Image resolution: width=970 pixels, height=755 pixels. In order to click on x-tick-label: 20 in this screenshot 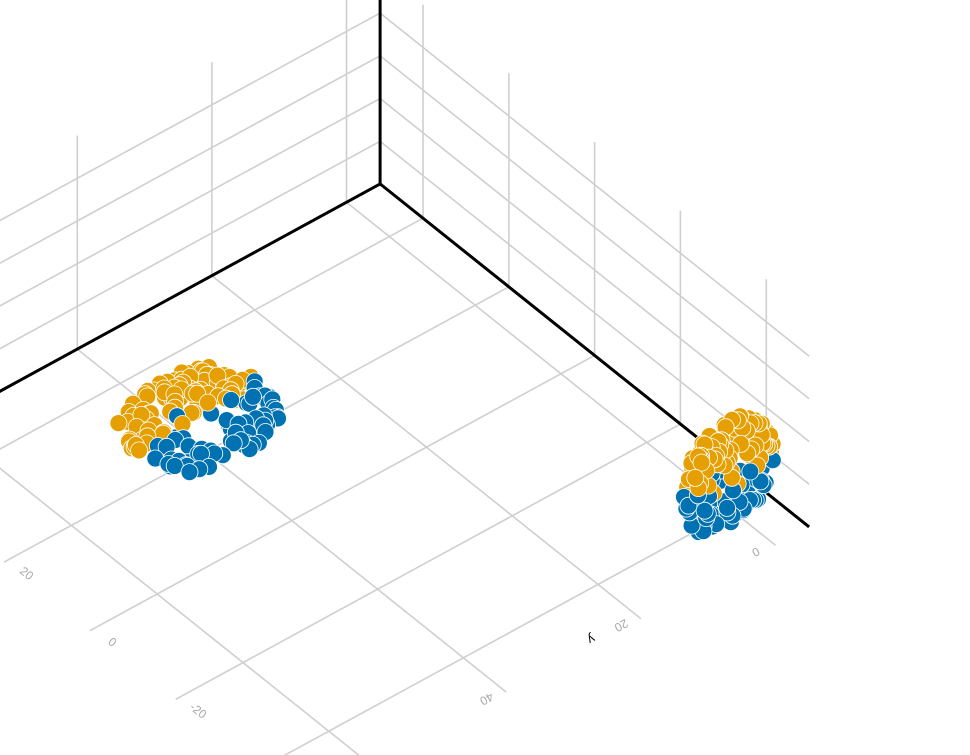, I will do `click(26, 573)`.